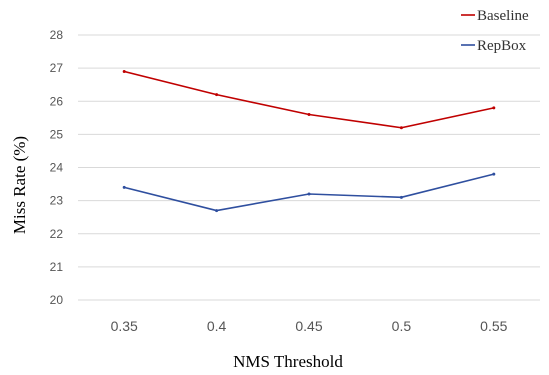 The image size is (549, 375). Describe the element at coordinates (57, 68) in the screenshot. I see `y-tick-label: 27` at that location.